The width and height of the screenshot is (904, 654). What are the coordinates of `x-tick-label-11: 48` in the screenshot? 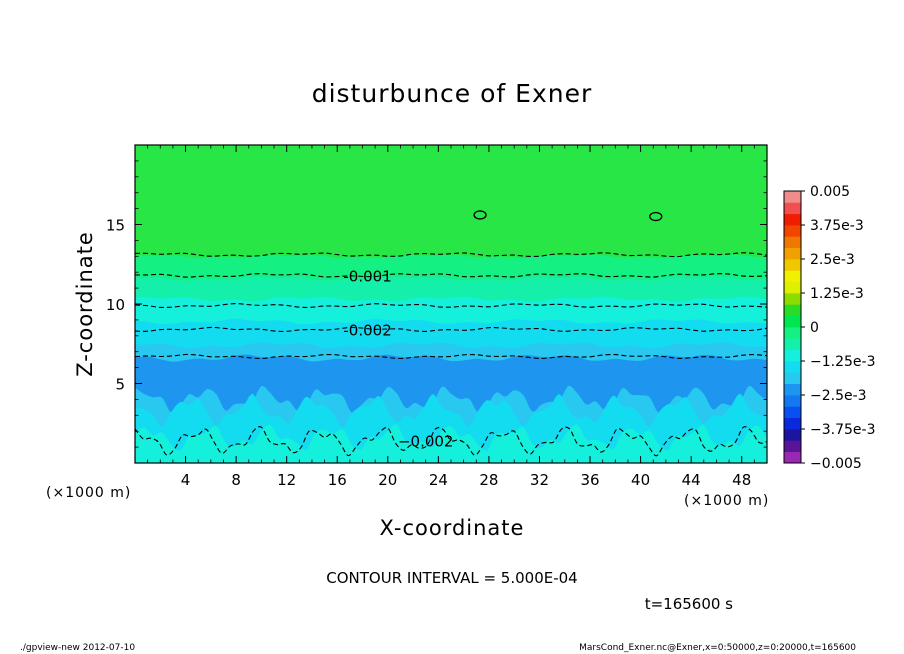 It's located at (741, 480).